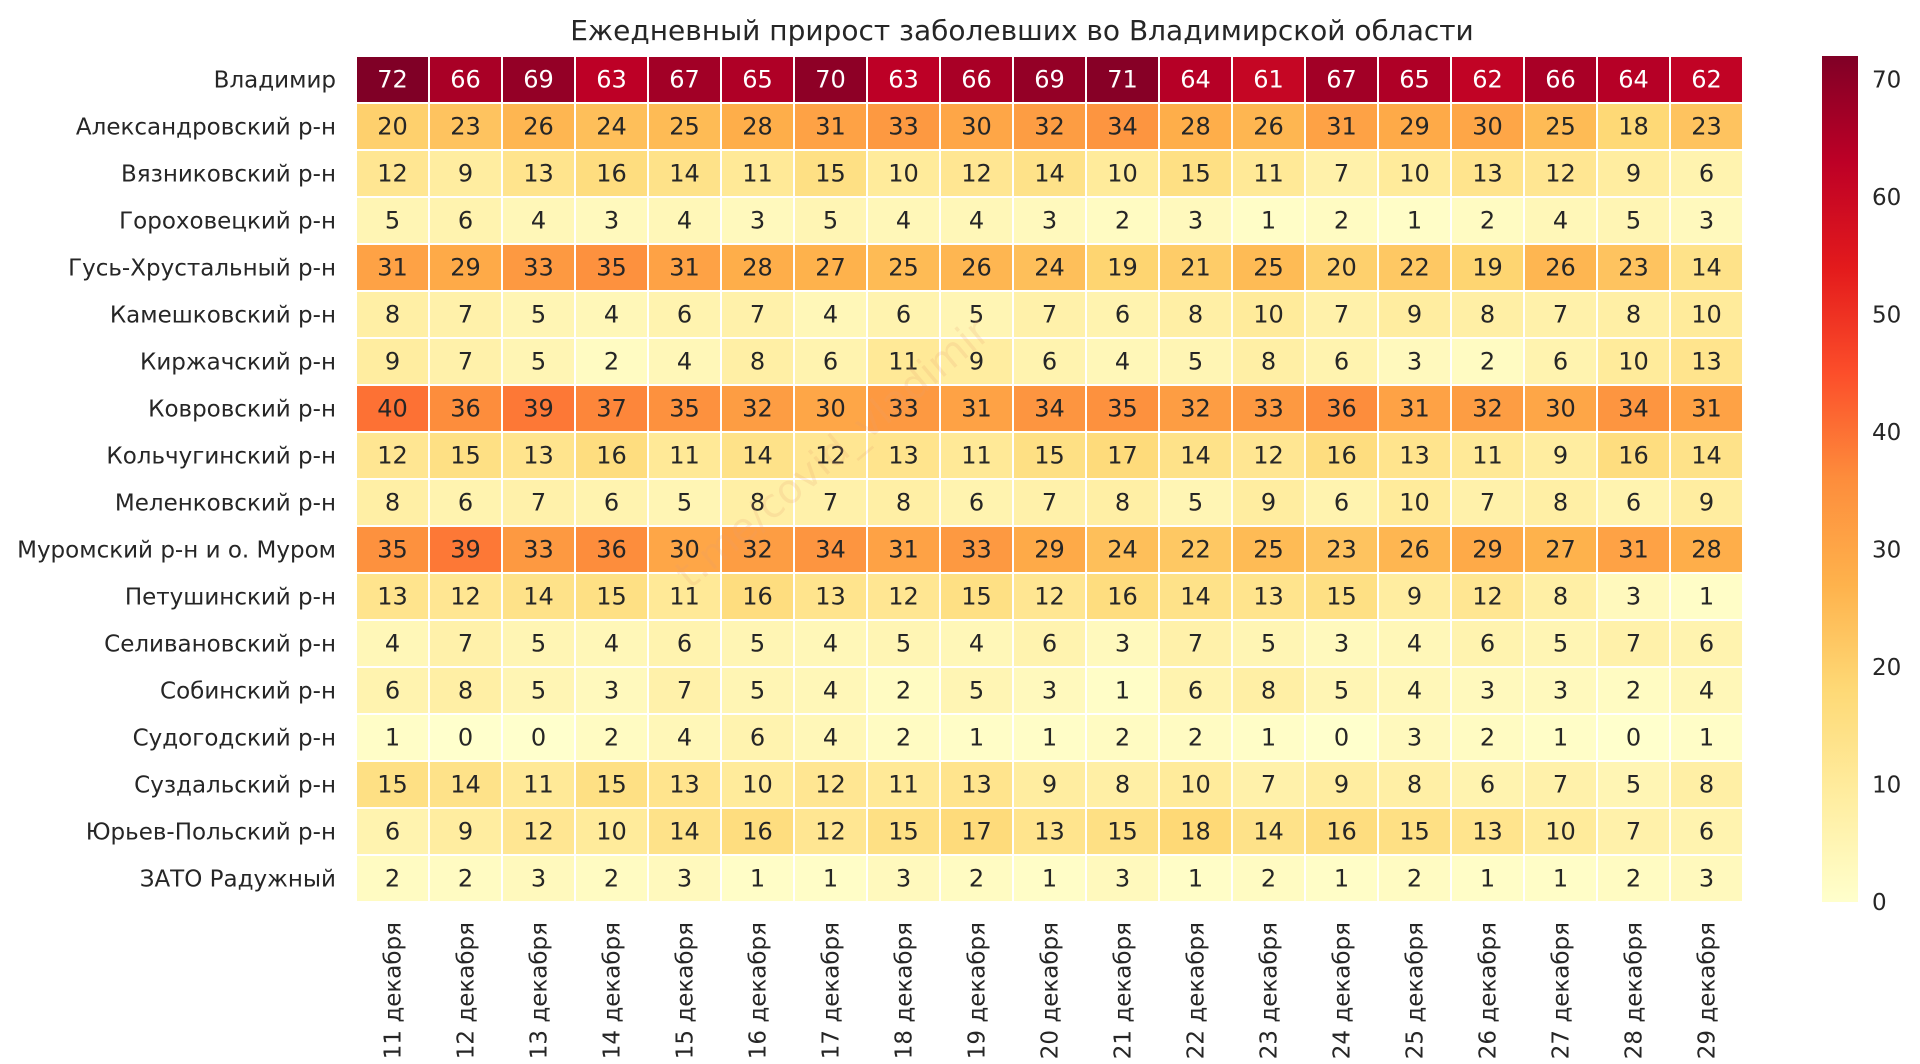  I want to click on column-label: 25 декабря, so click(1416, 990).